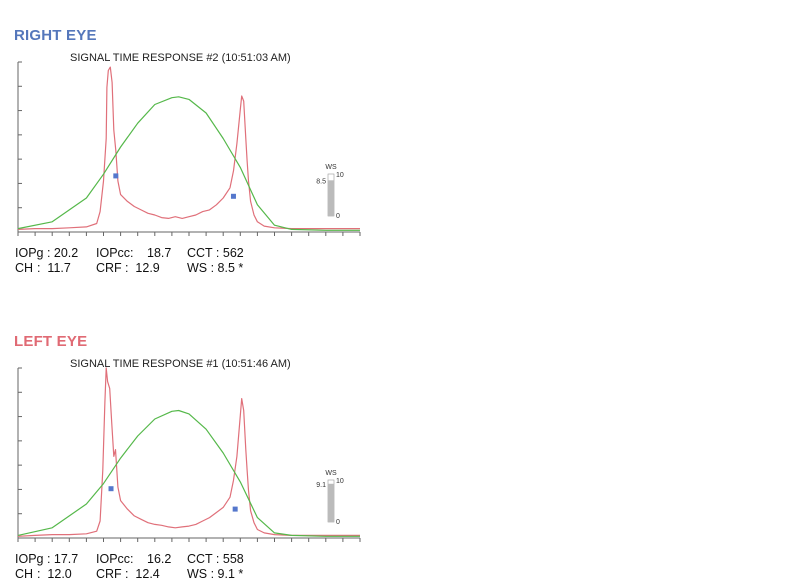 The height and width of the screenshot is (583, 800). What do you see at coordinates (340, 481) in the screenshot?
I see `left-ws-gauge-max: 10` at bounding box center [340, 481].